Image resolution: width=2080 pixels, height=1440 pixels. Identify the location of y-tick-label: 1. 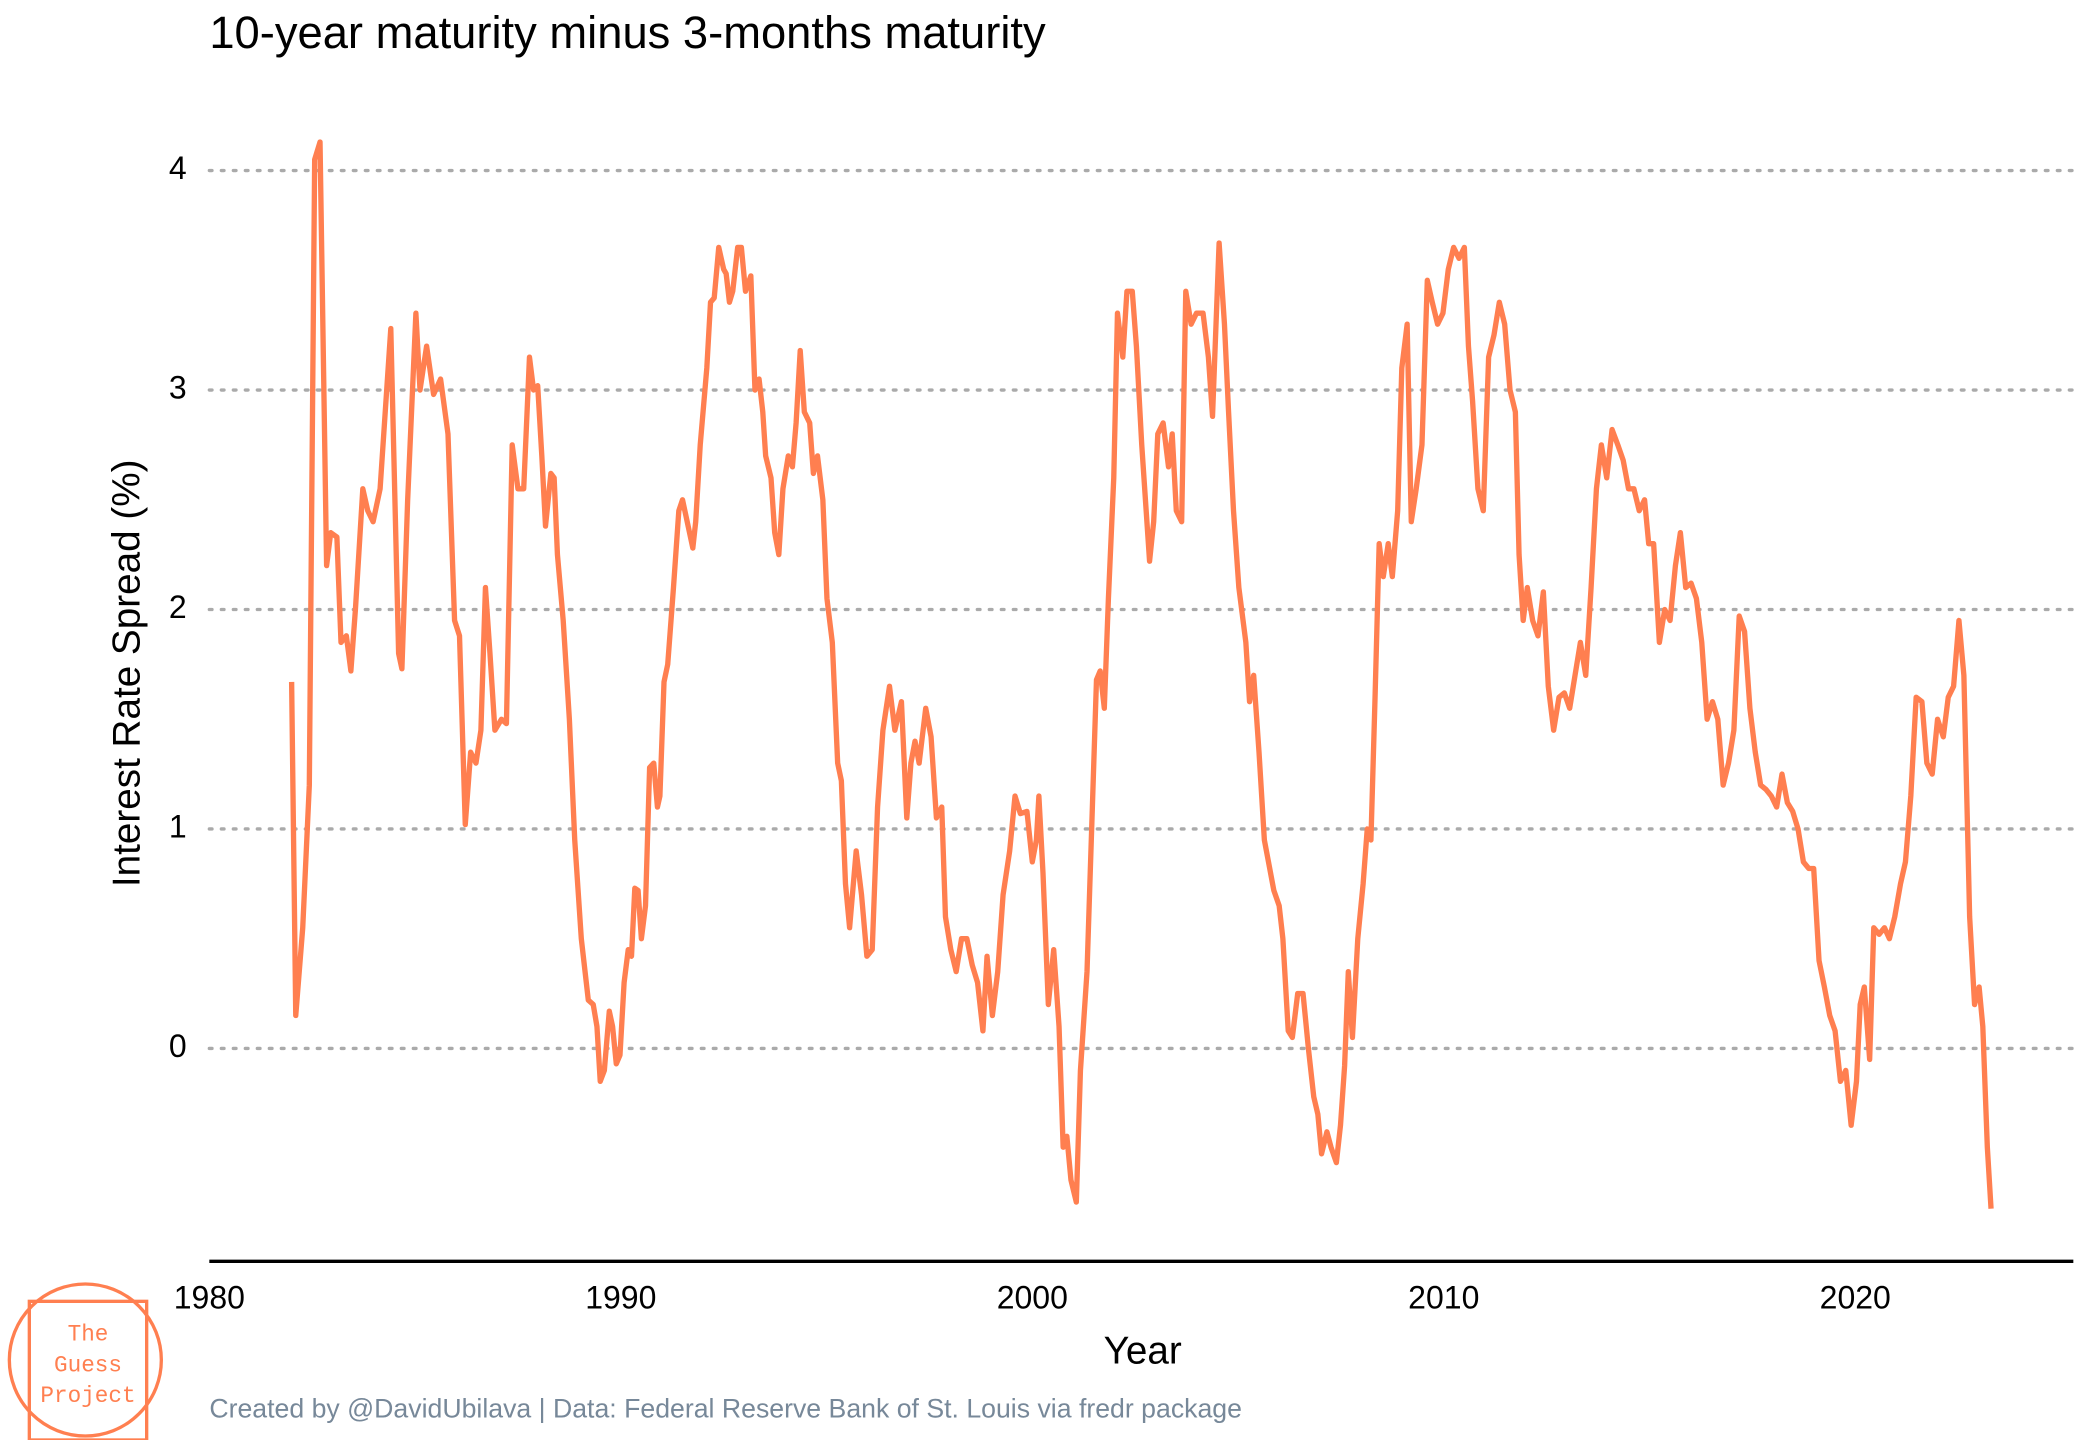
(178, 826).